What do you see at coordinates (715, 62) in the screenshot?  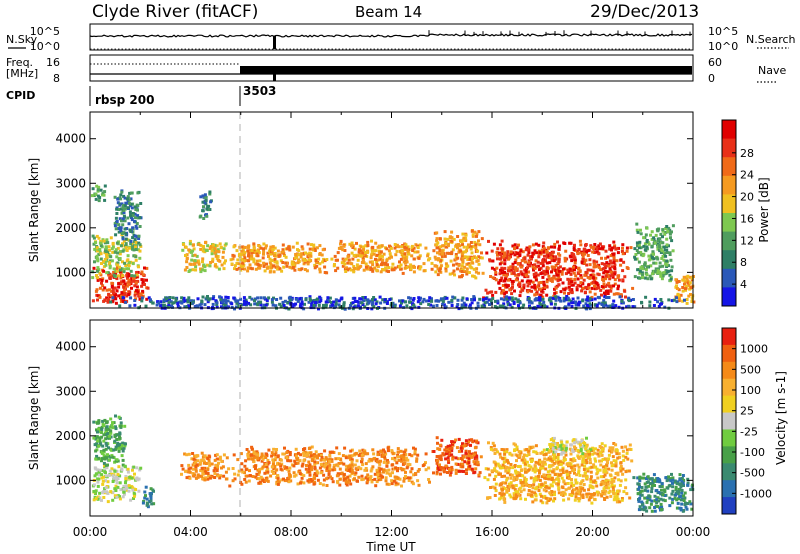 I see `nave-tick-top: 60` at bounding box center [715, 62].